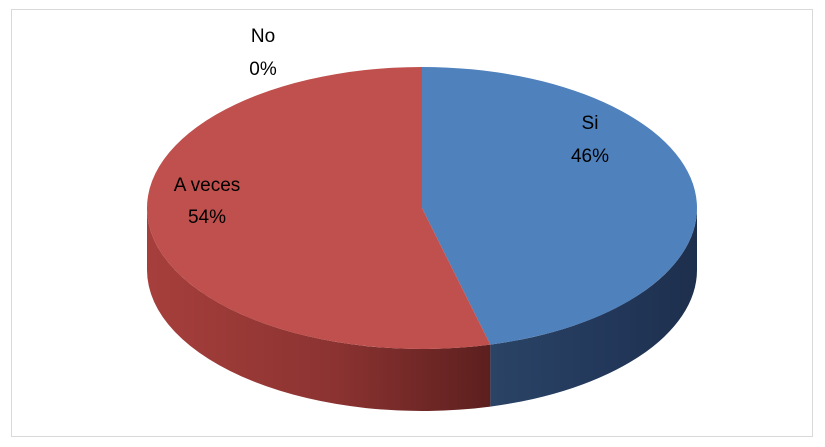  Describe the element at coordinates (263, 36) in the screenshot. I see `label-no-name: No` at that location.